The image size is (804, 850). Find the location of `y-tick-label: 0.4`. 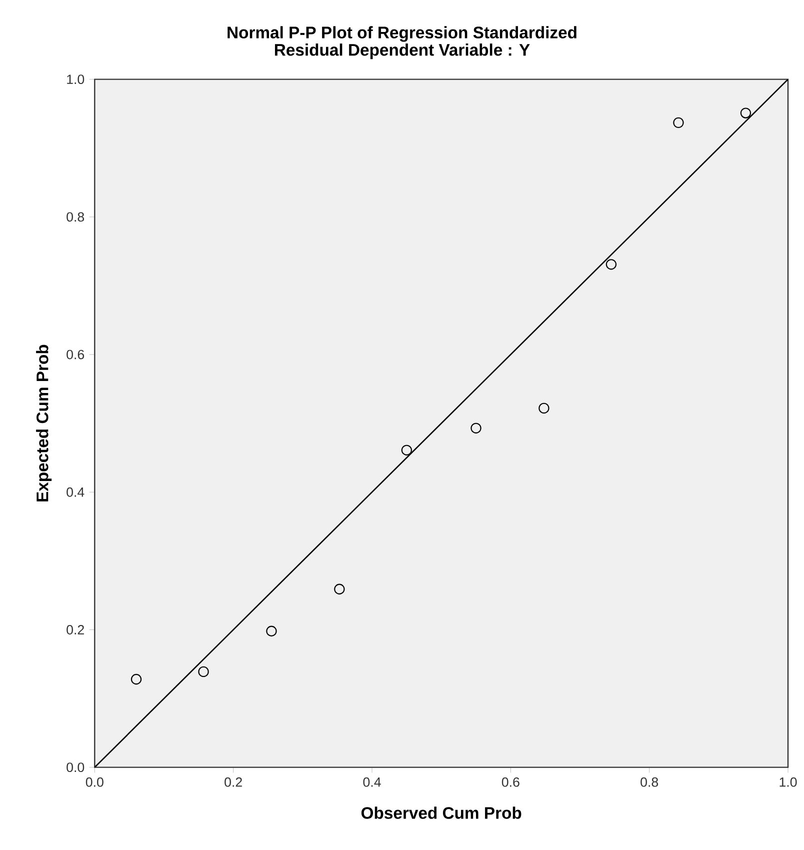

y-tick-label: 0.4 is located at coordinates (75, 492).